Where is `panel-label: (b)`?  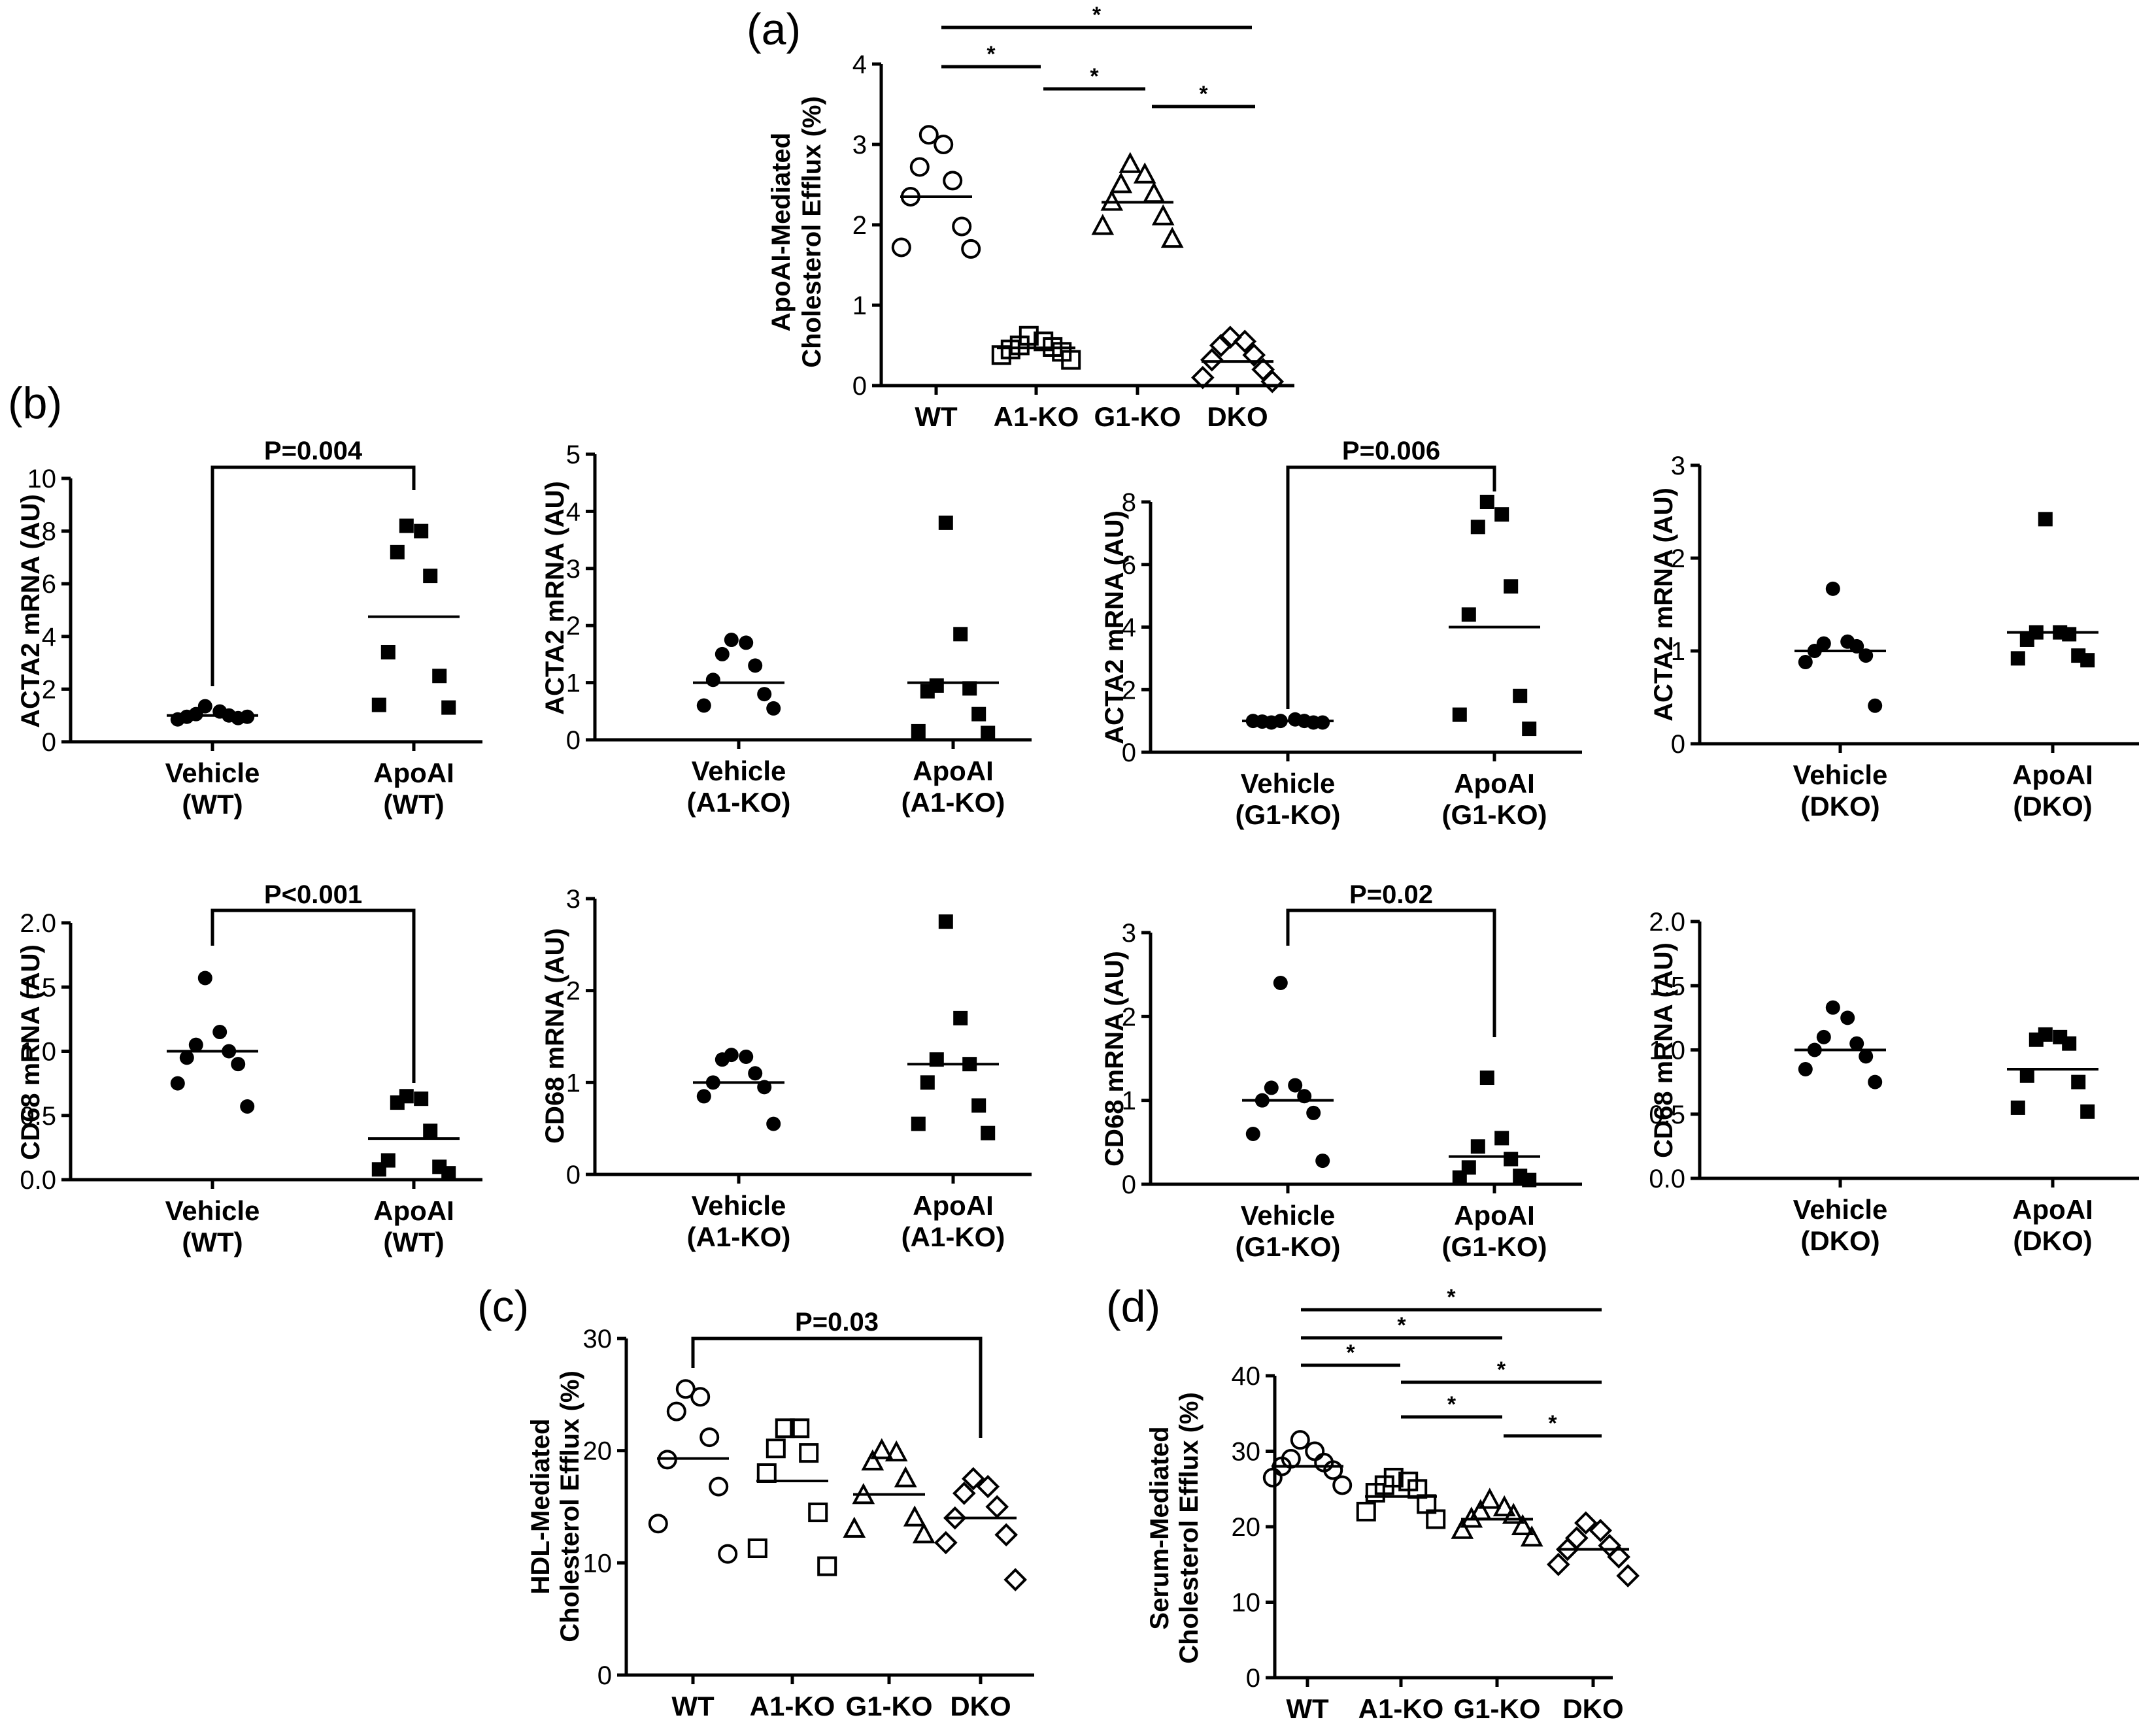 panel-label: (b) is located at coordinates (35, 403).